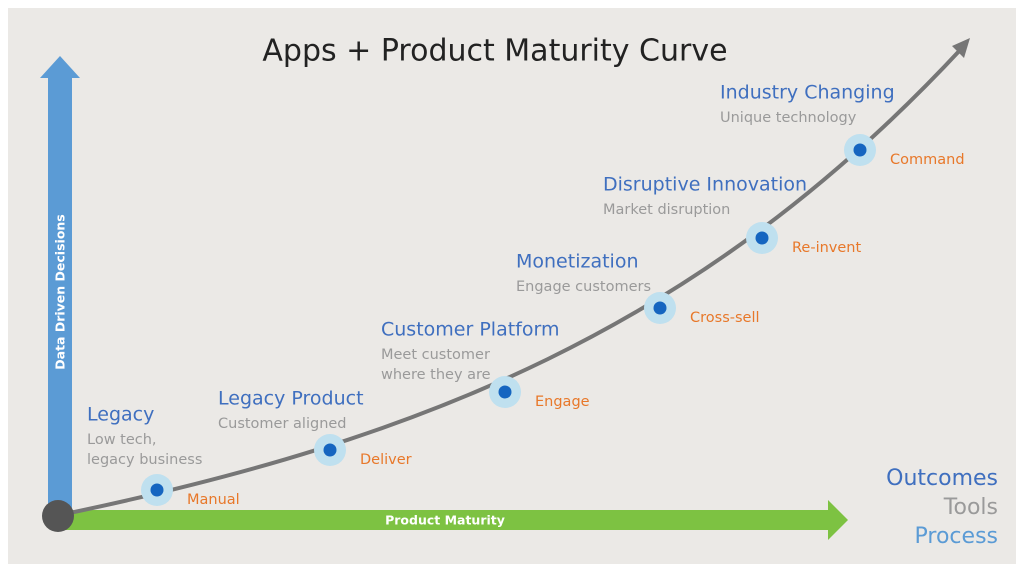 Image resolution: width=1024 pixels, height=572 pixels. I want to click on x-arrow-head, so click(838, 520).